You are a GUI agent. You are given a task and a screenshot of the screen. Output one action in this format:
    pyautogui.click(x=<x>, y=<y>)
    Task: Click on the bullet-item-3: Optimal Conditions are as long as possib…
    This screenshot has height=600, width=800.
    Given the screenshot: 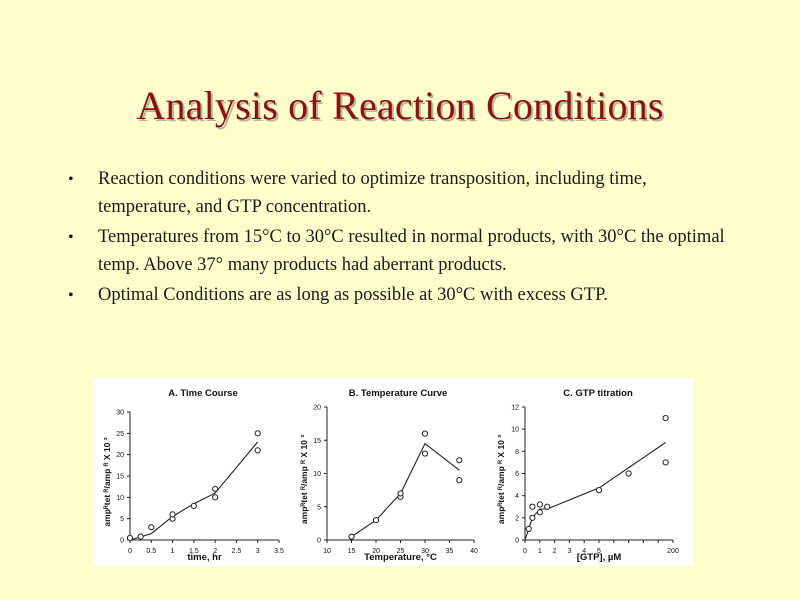 What is the action you would take?
    pyautogui.click(x=399, y=296)
    